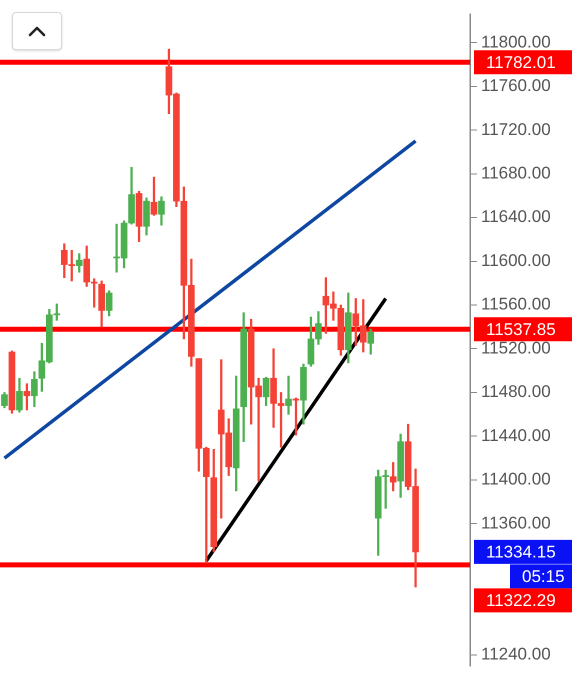 The image size is (572, 680). Describe the element at coordinates (521, 329) in the screenshot. I see `ref-line-label: 11537.85` at that location.